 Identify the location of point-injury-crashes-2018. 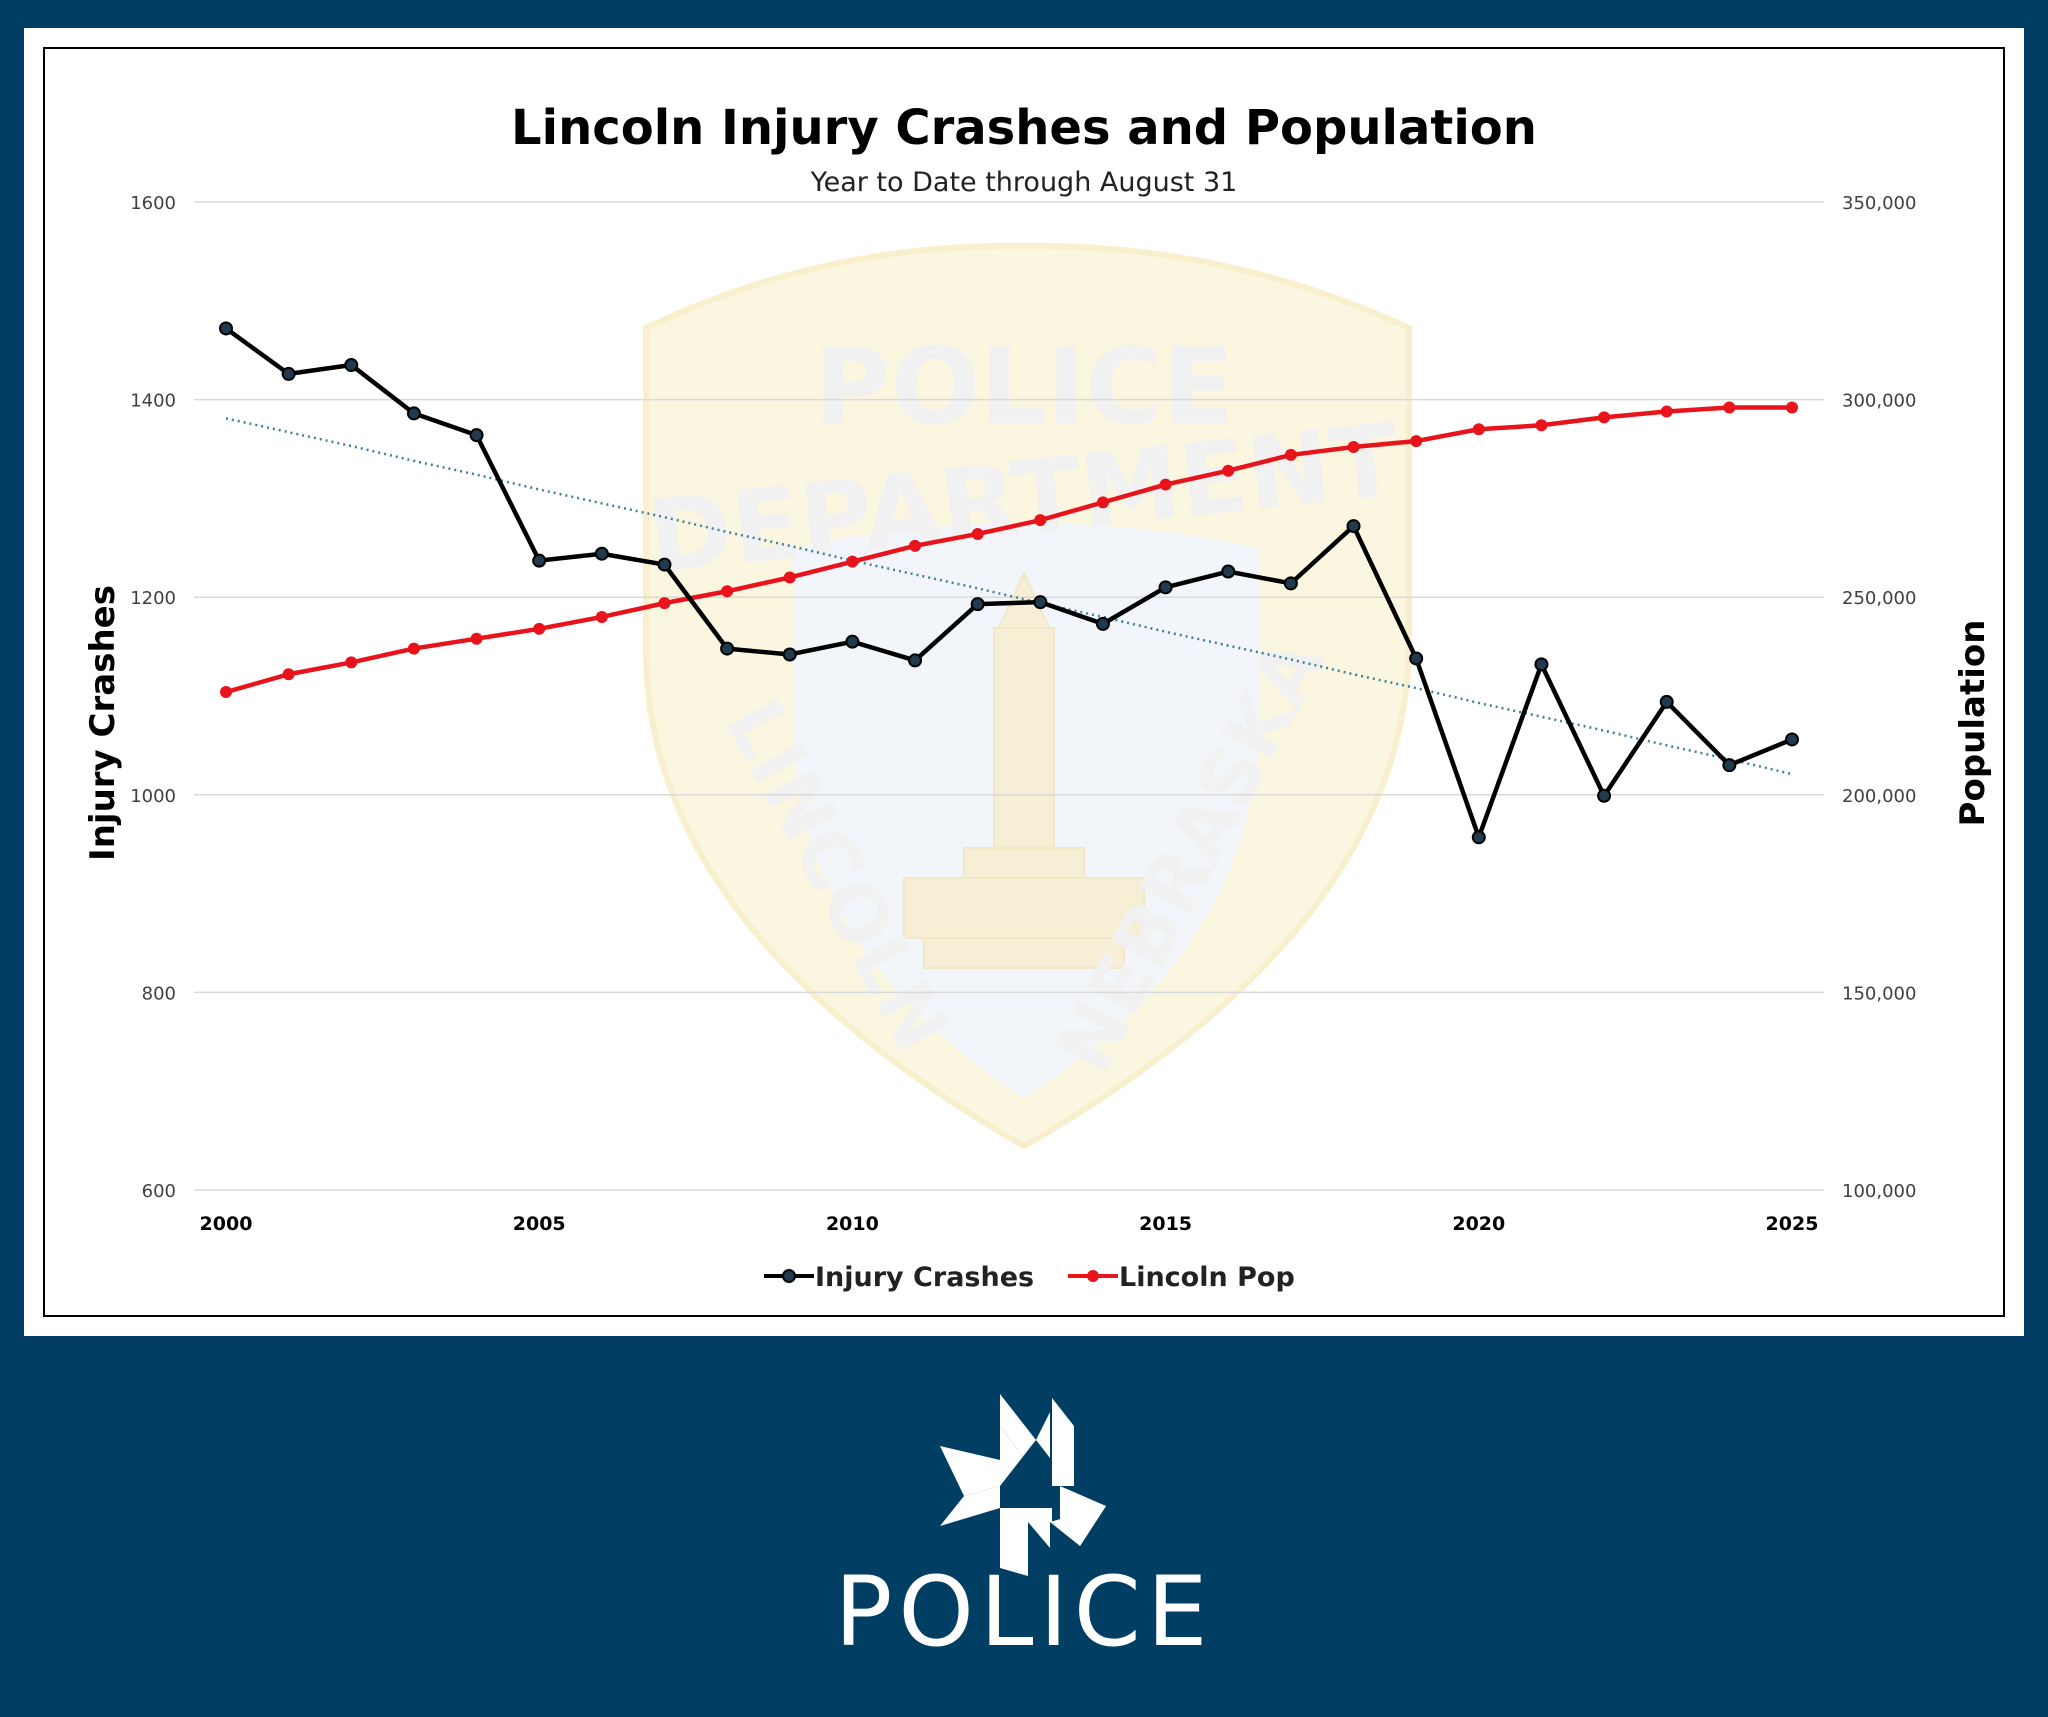
(1353, 526).